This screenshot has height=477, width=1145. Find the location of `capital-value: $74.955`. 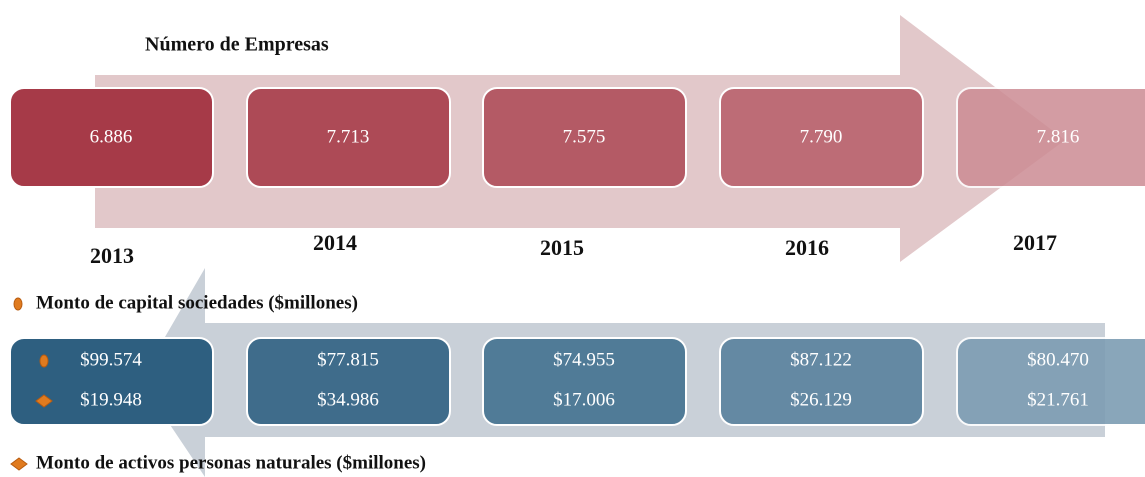

capital-value: $74.955 is located at coordinates (584, 359).